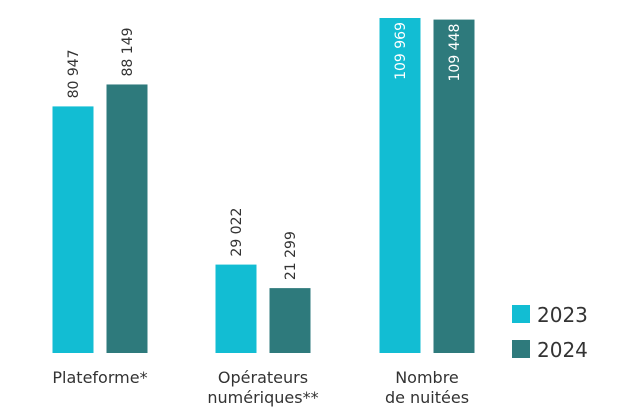 This screenshot has width=623, height=412. Describe the element at coordinates (562, 350) in the screenshot. I see `legend-label: 2024` at that location.